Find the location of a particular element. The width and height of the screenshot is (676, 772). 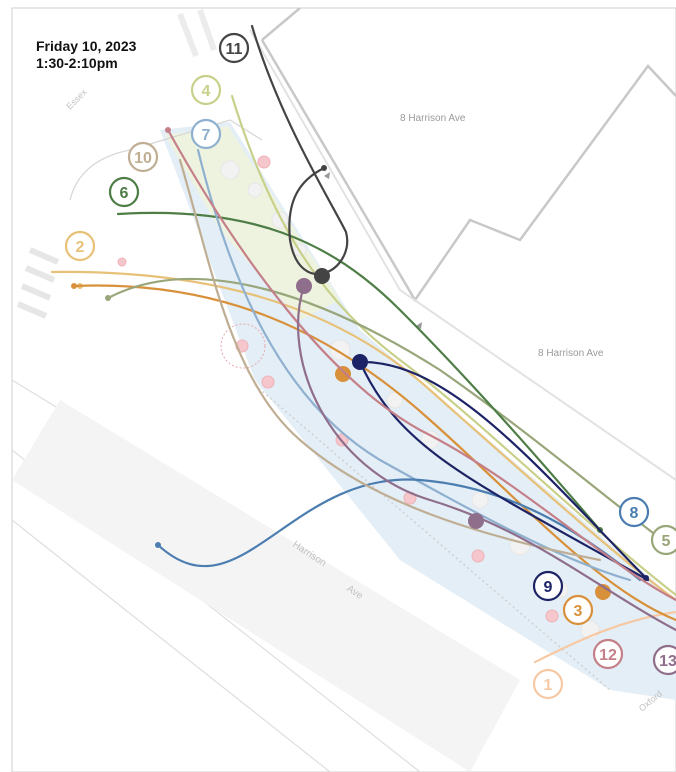

track-badge-label: 10 is located at coordinates (143, 158).